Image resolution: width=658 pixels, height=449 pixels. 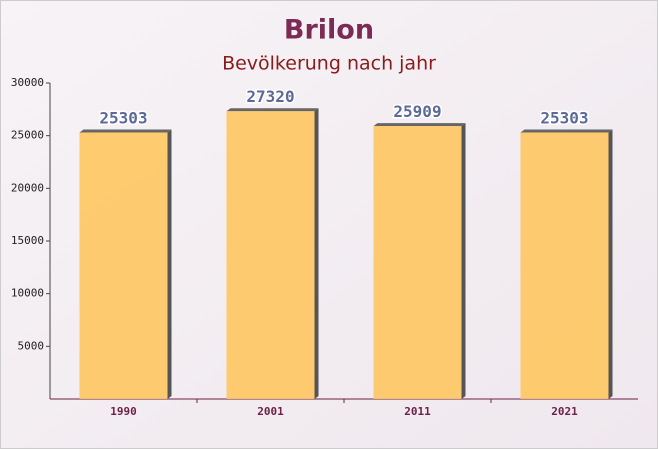 What do you see at coordinates (27, 187) in the screenshot?
I see `y-tick-label: 20000` at bounding box center [27, 187].